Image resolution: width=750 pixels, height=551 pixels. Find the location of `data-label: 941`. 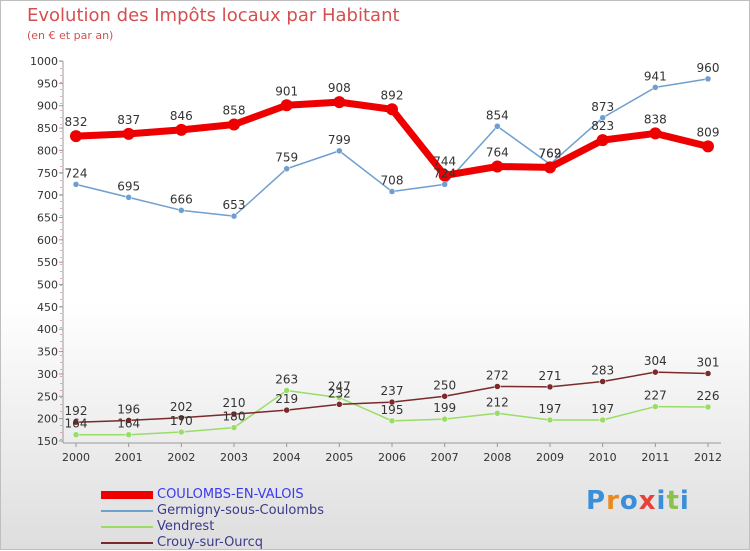

data-label: 941 is located at coordinates (655, 76).